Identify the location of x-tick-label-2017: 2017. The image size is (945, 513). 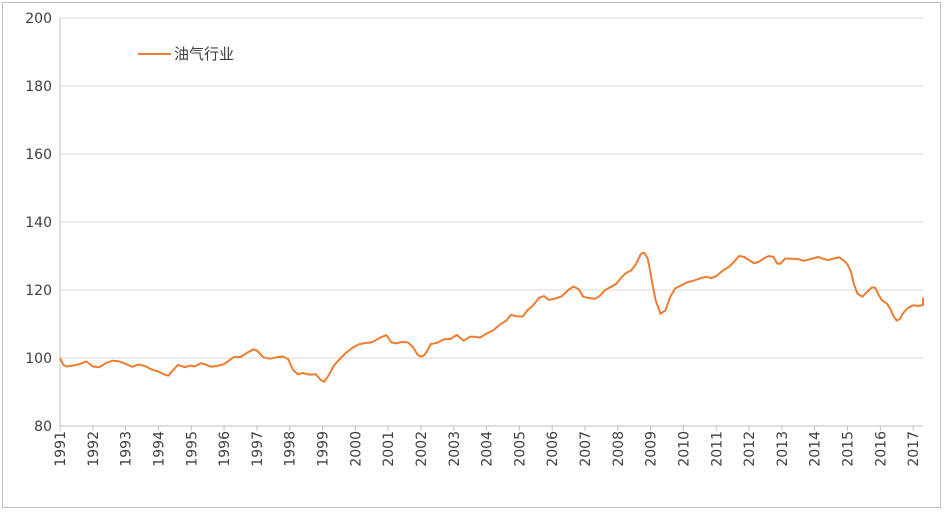
(914, 449).